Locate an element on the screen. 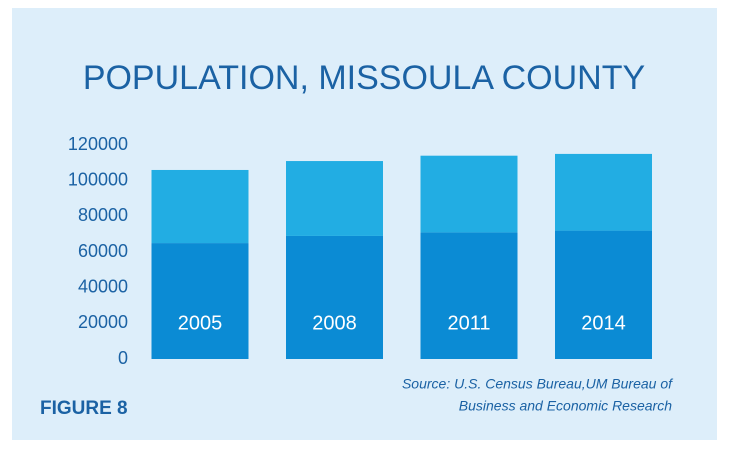 Image resolution: width=729 pixels, height=451 pixels. x-tick-label: 2014 is located at coordinates (603, 323).